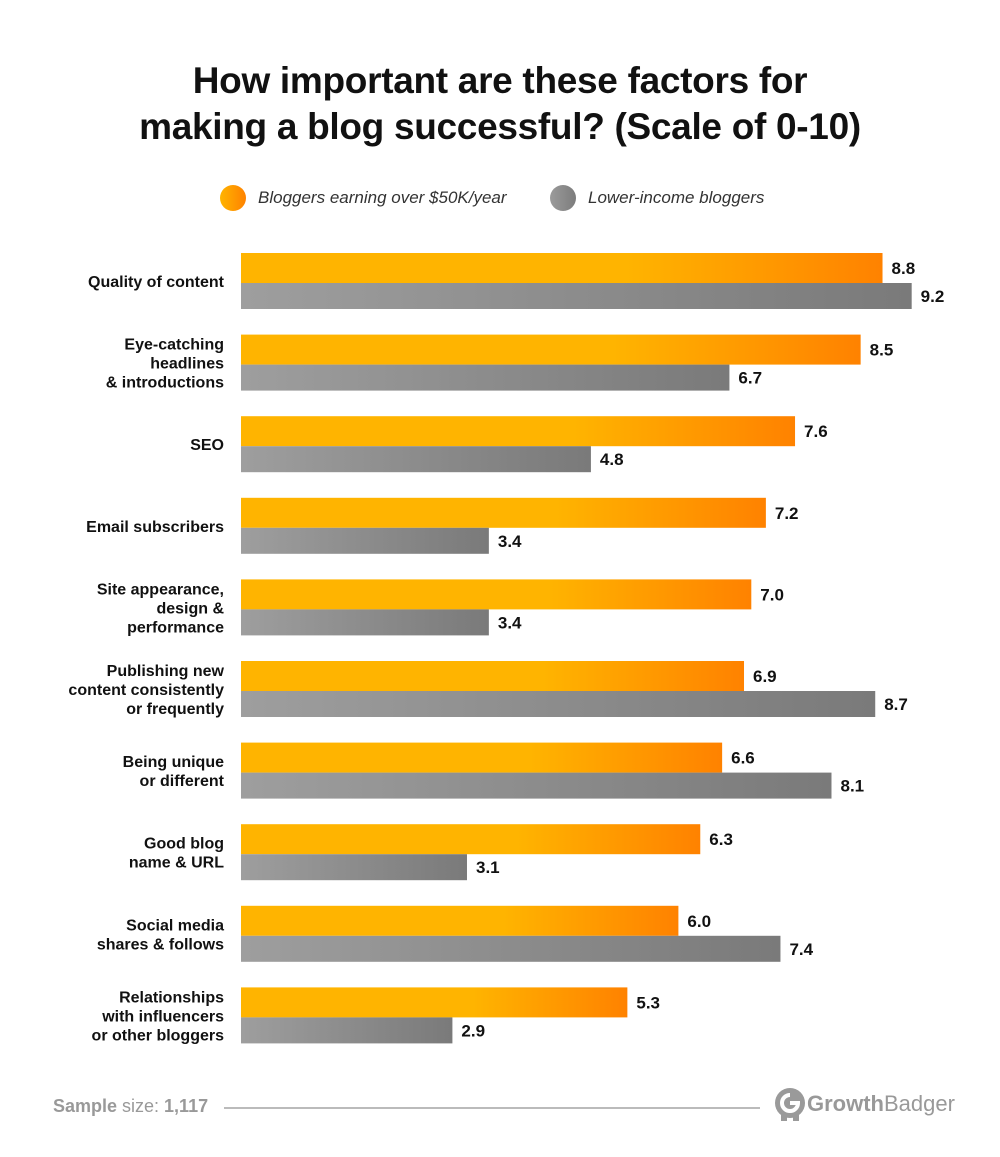  What do you see at coordinates (382, 197) in the screenshot?
I see `legend-label: Bloggers earning over $50K/year` at bounding box center [382, 197].